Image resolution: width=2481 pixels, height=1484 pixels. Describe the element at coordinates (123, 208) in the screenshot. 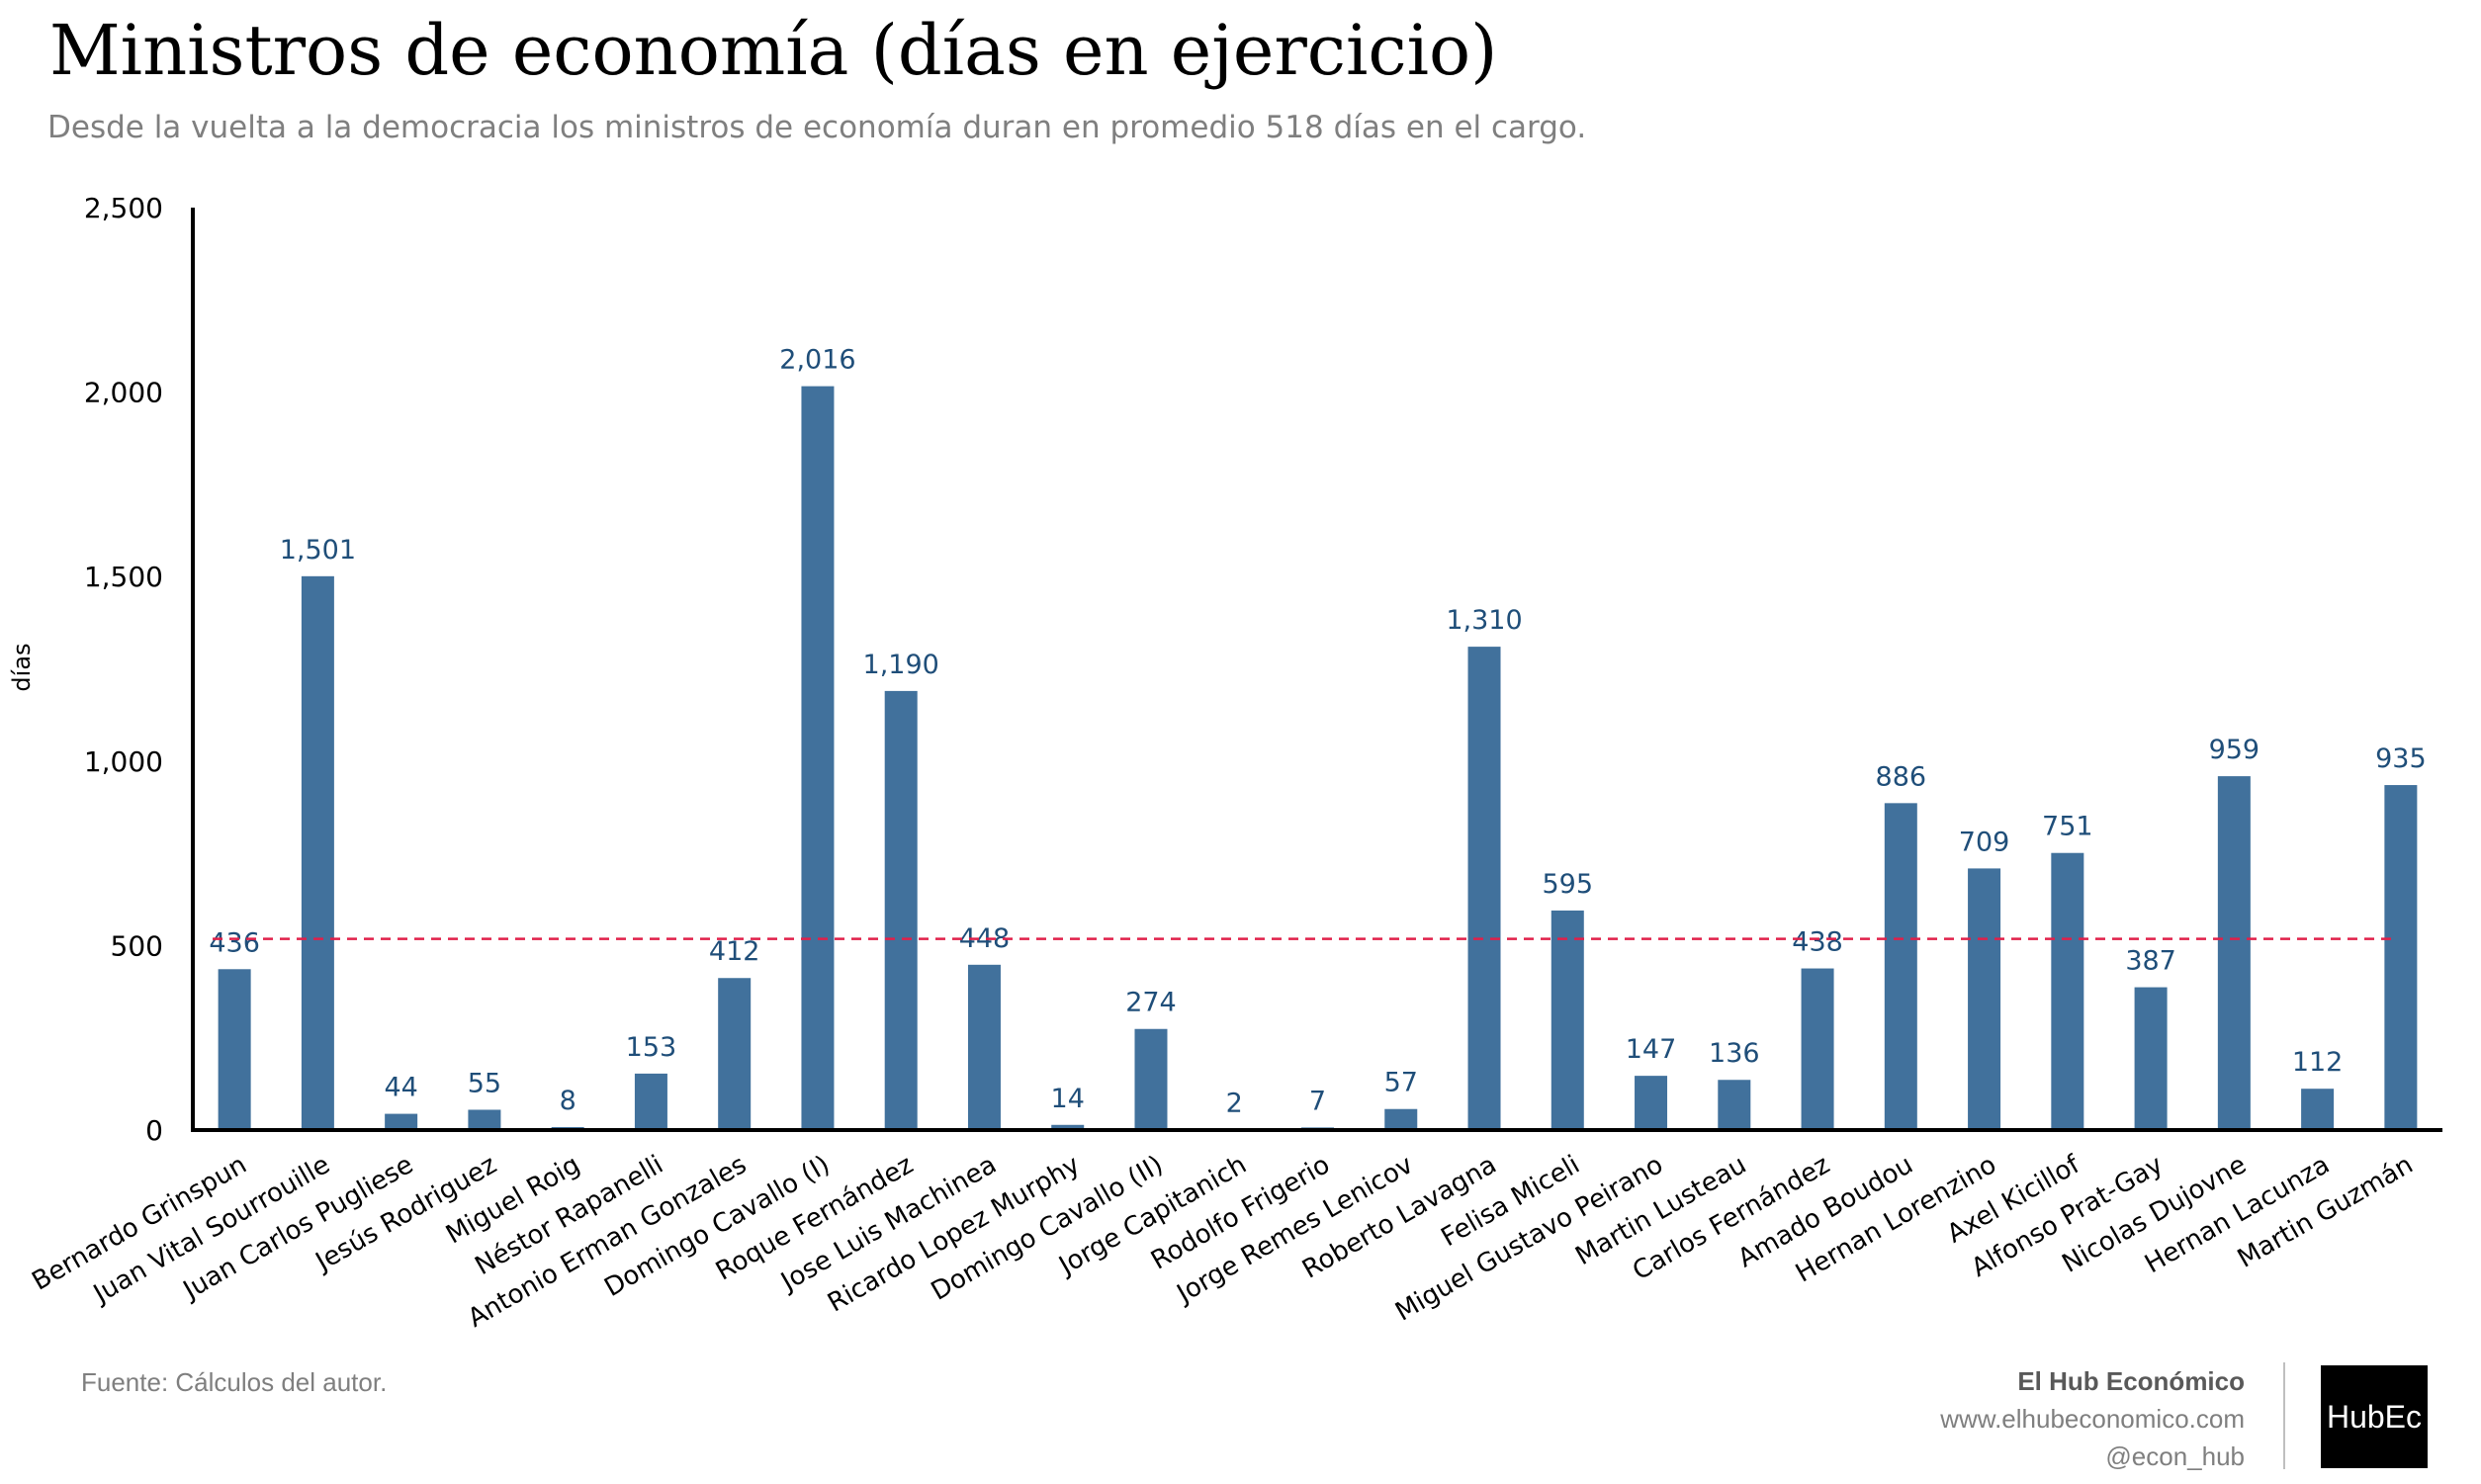

I see `y-tick-label: 2,500` at that location.